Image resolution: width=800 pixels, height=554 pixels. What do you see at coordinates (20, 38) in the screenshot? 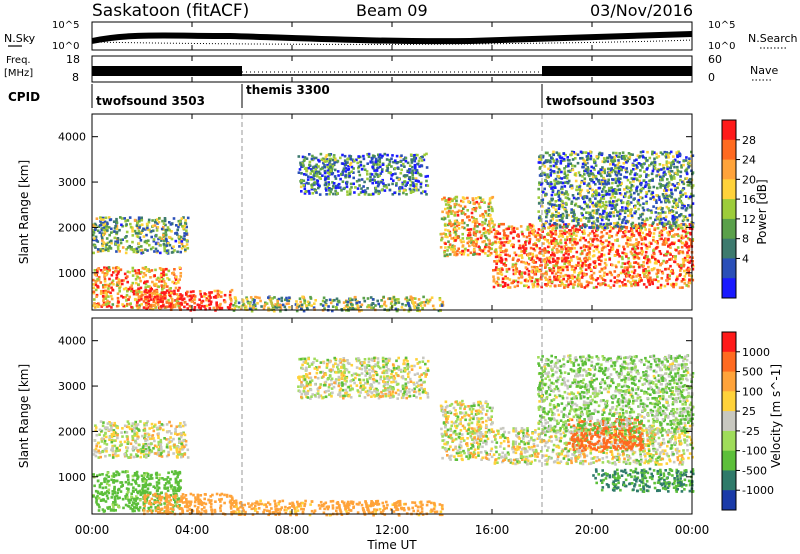
I see `nsky-label: N.Sky` at bounding box center [20, 38].